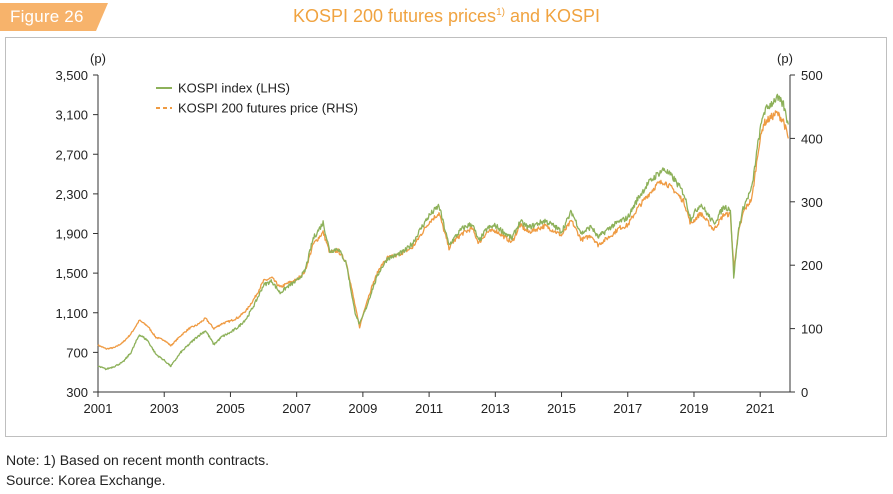 The width and height of the screenshot is (893, 494). I want to click on x-tick-label: 2003, so click(164, 408).